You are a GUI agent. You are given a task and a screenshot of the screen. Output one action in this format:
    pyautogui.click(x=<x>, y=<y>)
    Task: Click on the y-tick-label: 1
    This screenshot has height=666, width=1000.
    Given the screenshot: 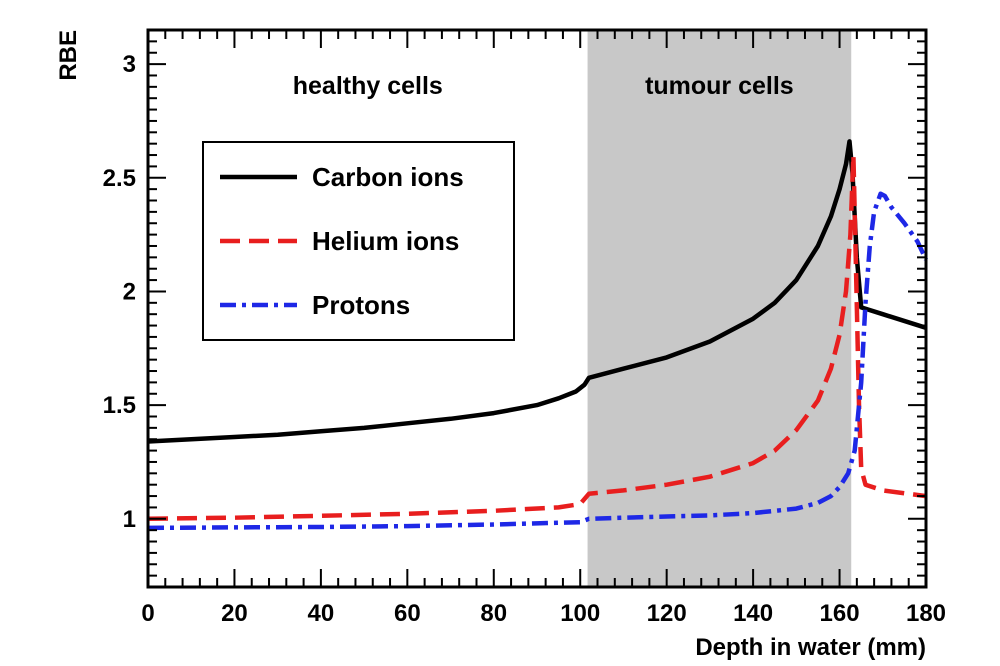 What is the action you would take?
    pyautogui.click(x=129, y=519)
    